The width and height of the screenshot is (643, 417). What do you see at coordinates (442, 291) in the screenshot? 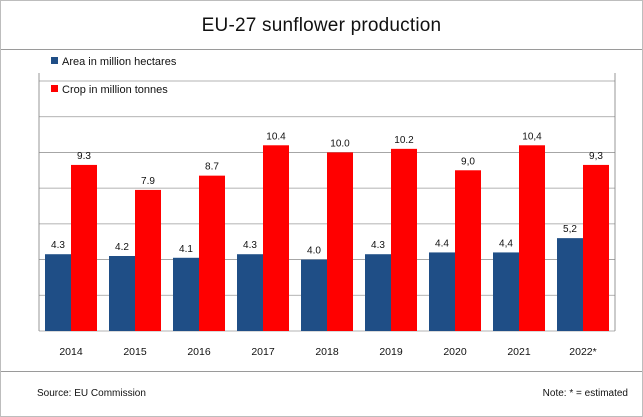
I see `bar-area-2020` at bounding box center [442, 291].